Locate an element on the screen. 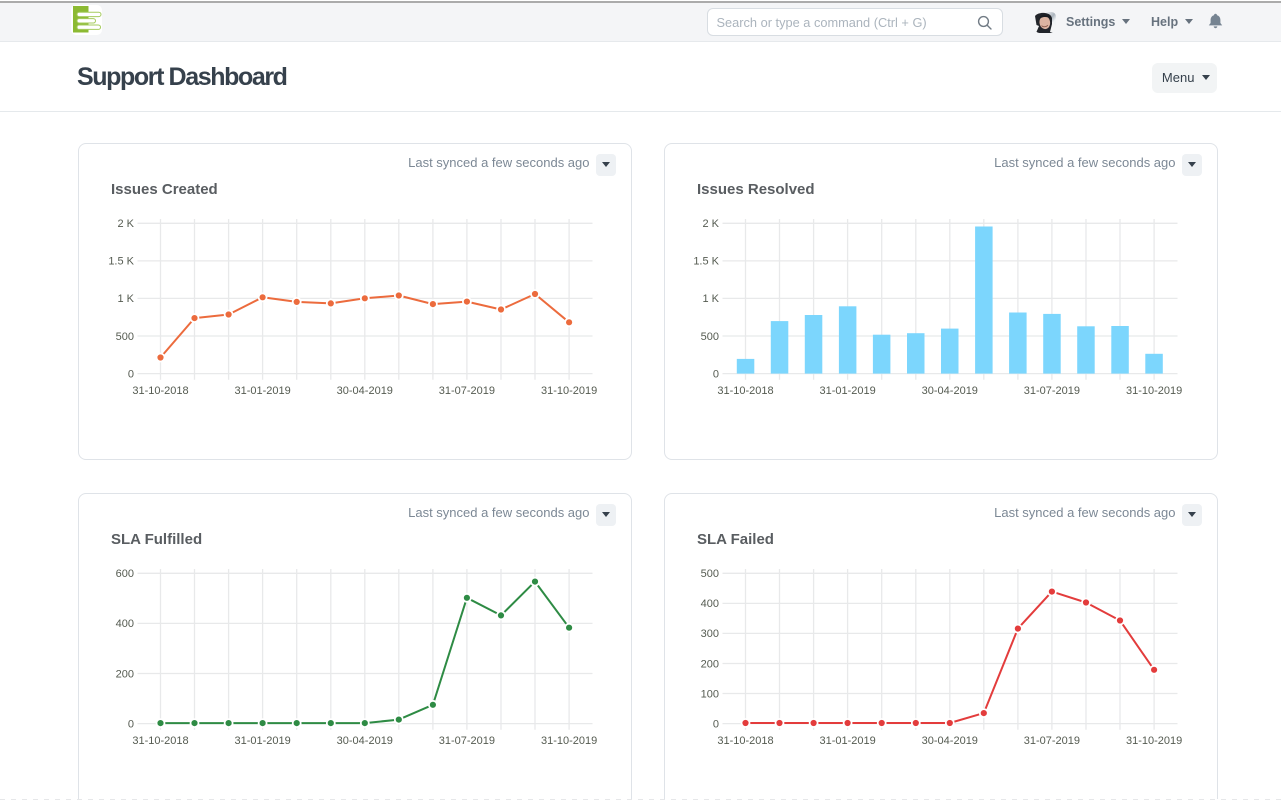 This screenshot has height=800, width=1281. svg-text: 600 is located at coordinates (124, 574).